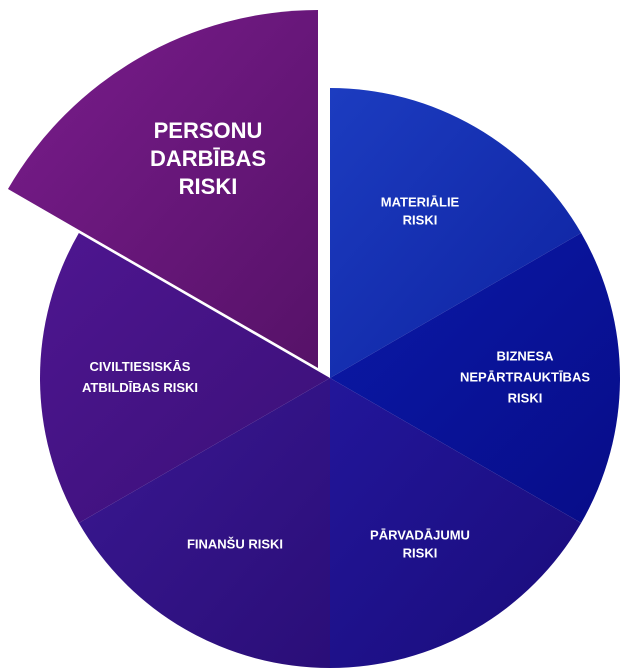  I want to click on segment-label: PĀRVADĀJUMU, so click(420, 534).